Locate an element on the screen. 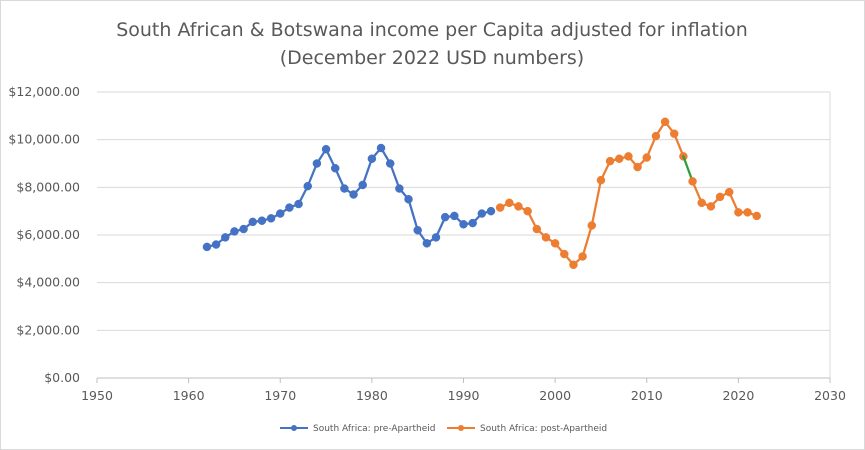  y-tick-label: $6,000.00 is located at coordinates (48, 234).